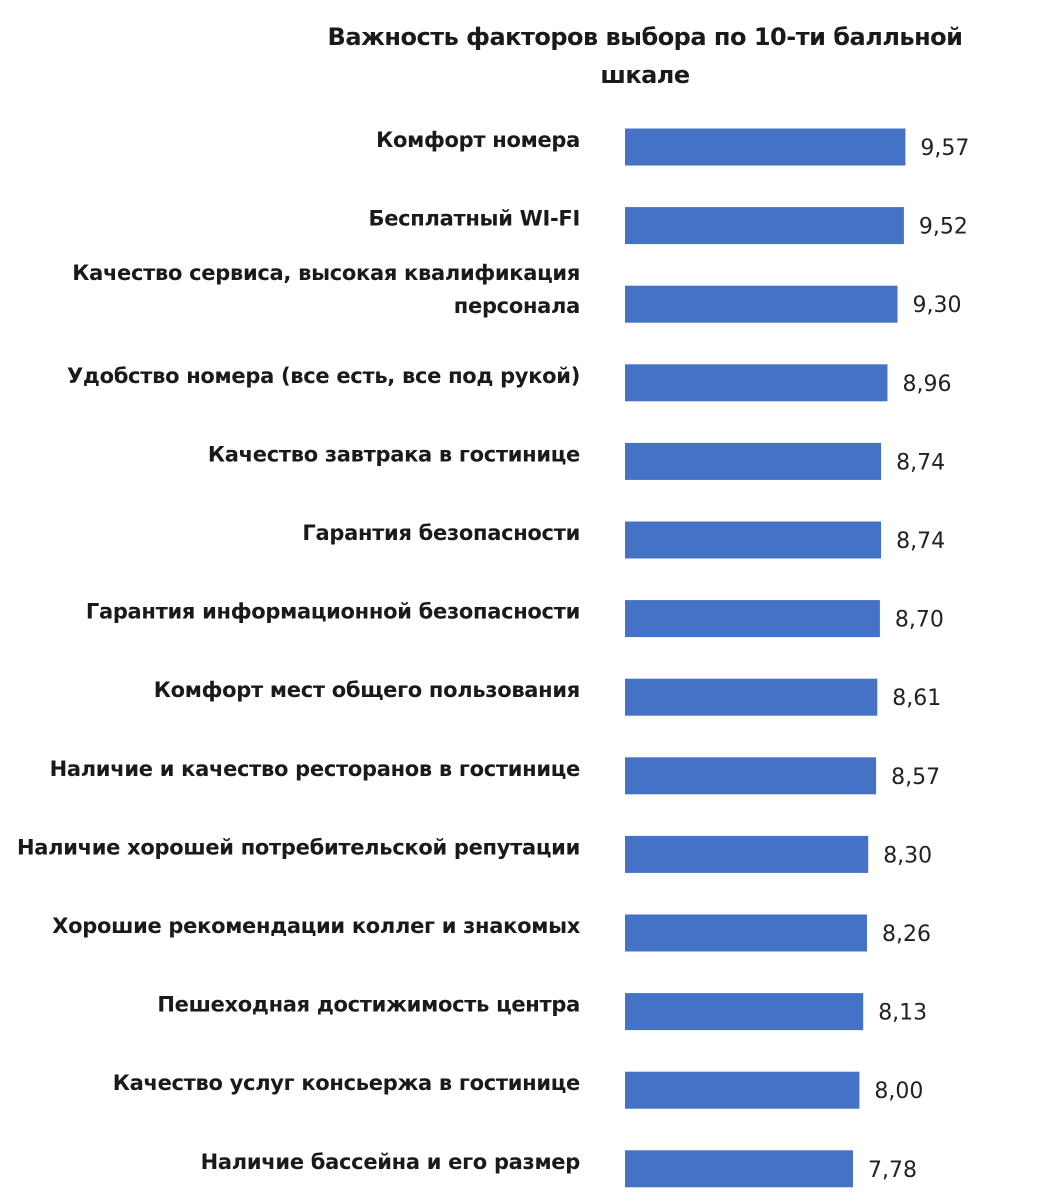  I want to click on category-label-line: Хорошие рекомендации коллег и знакомых, so click(316, 926).